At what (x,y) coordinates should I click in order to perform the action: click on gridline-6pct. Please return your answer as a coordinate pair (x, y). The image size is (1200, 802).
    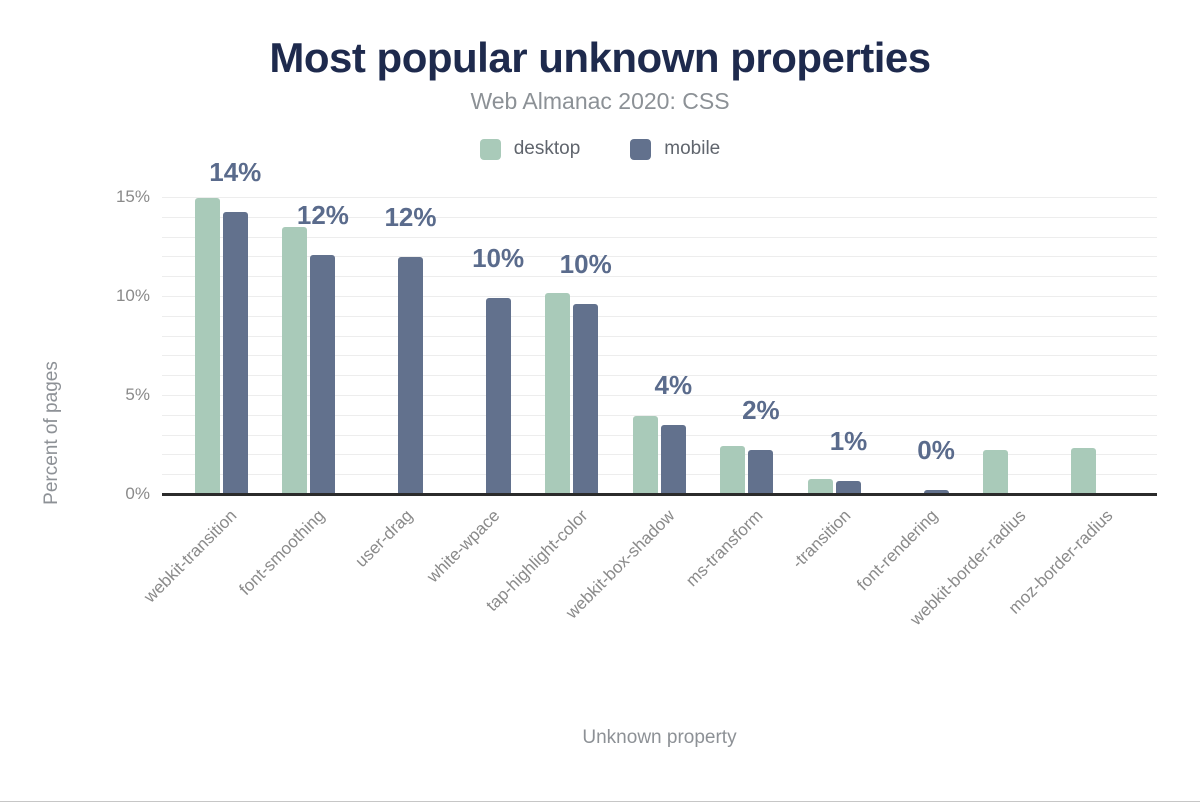
    Looking at the image, I should click on (659, 376).